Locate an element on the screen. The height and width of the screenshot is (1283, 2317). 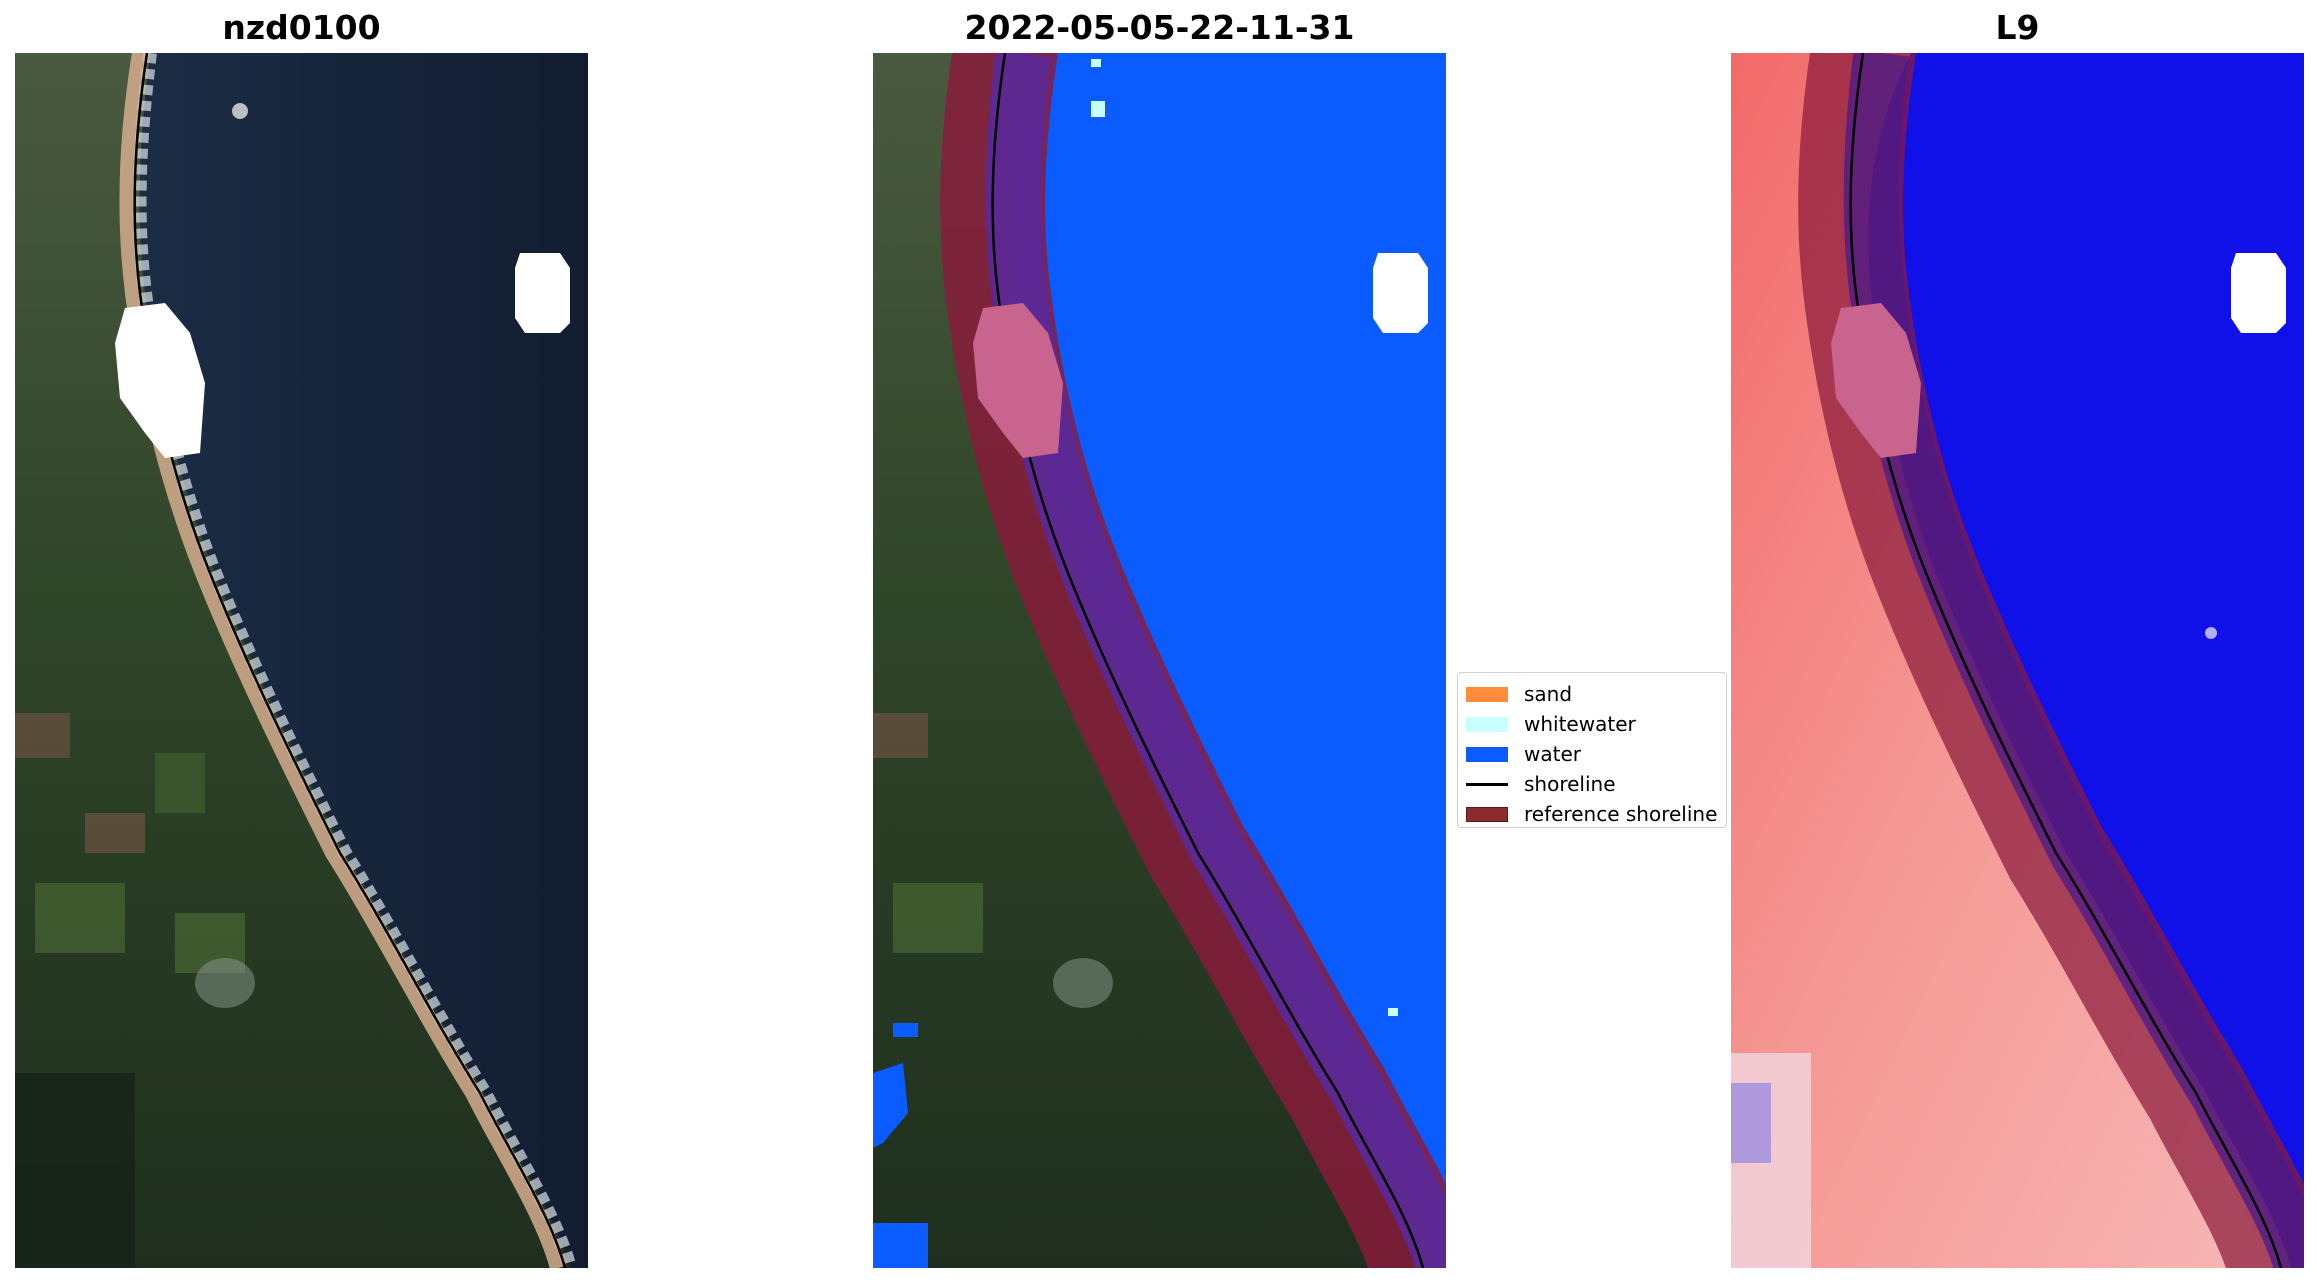
legend-item-whitewater: whitewater is located at coordinates (1592, 724).